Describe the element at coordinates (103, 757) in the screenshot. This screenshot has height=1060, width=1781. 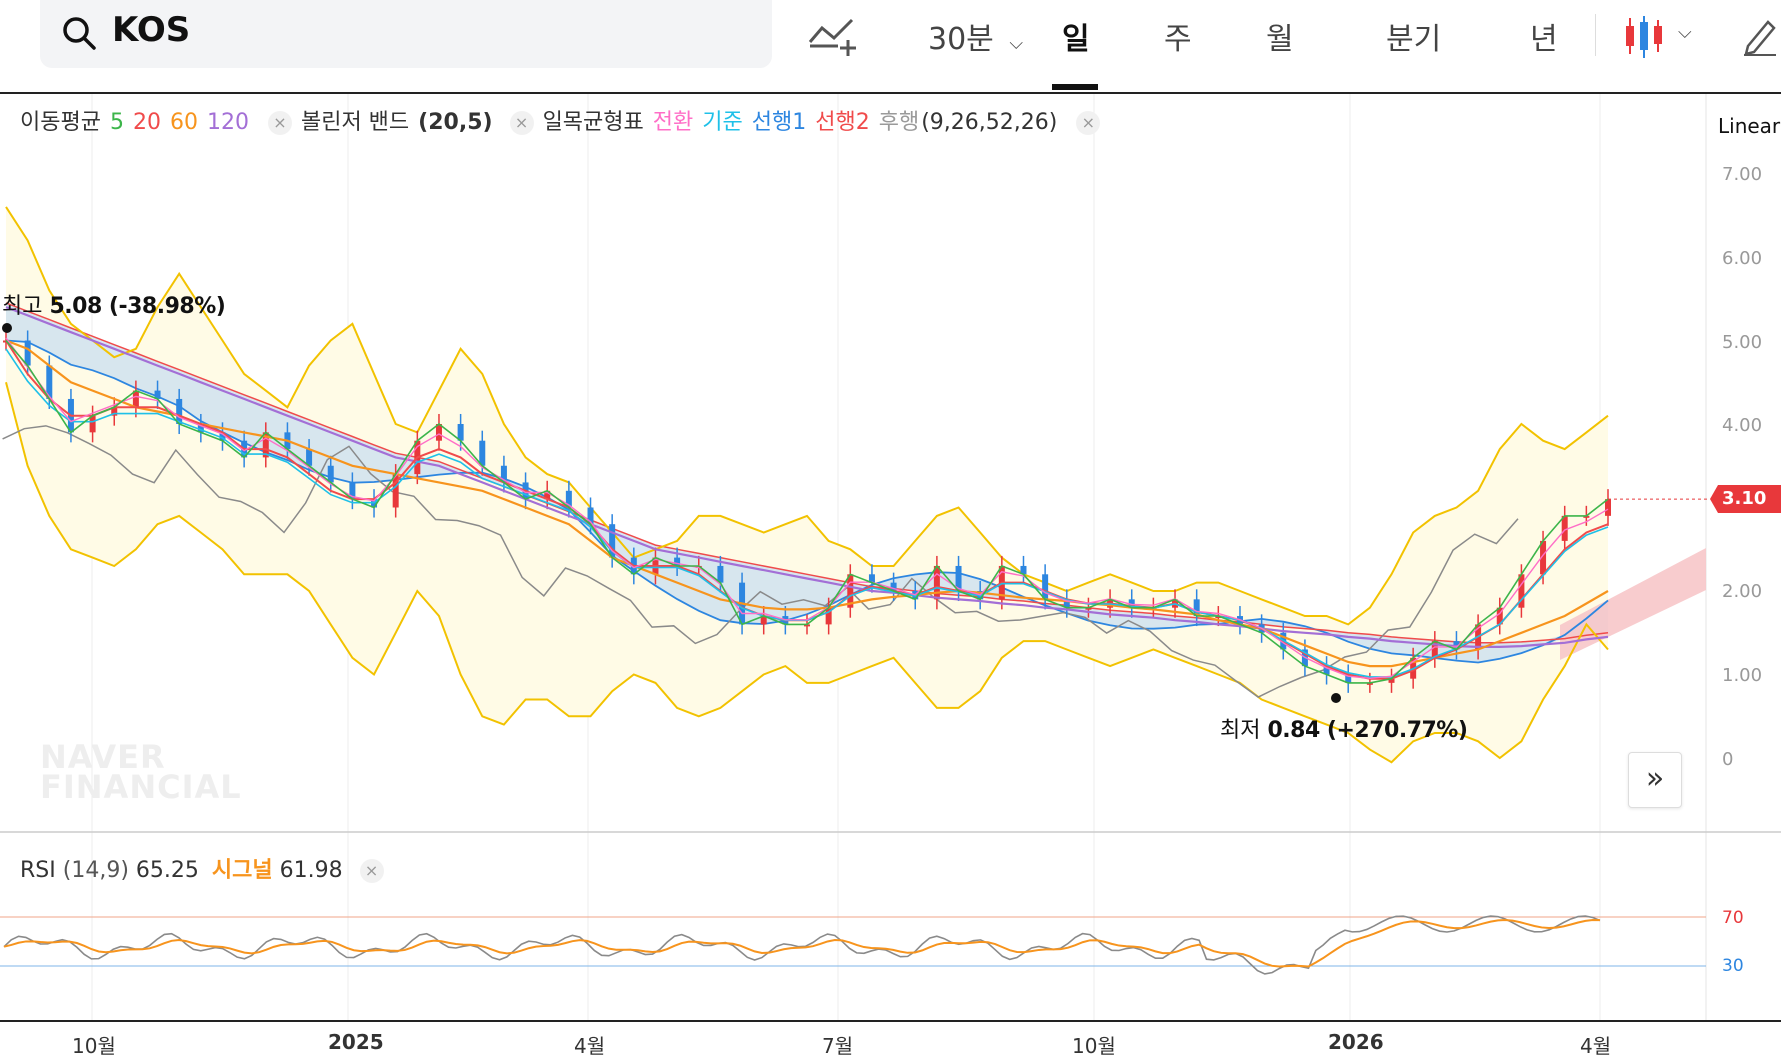
I see `watermark-line: NAVER` at that location.